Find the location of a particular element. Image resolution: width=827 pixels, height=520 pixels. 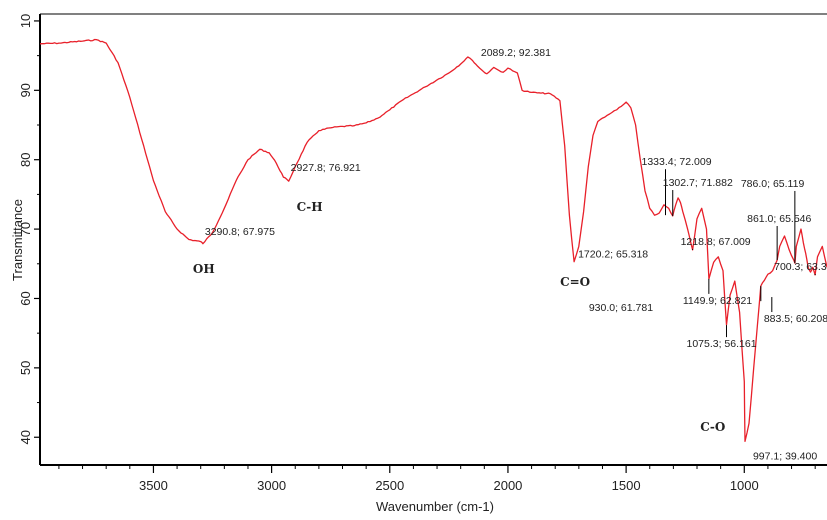

y-ticks: 40 50 60 70 80 90 10 is located at coordinates (29, 229).